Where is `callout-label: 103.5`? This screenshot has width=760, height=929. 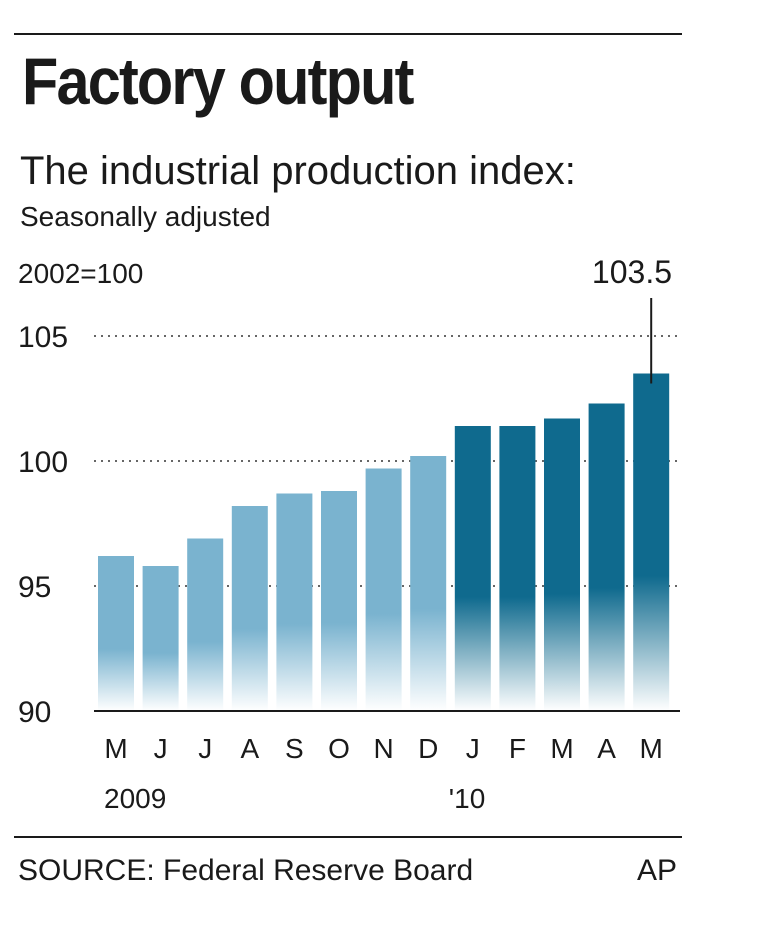
callout-label: 103.5 is located at coordinates (632, 272).